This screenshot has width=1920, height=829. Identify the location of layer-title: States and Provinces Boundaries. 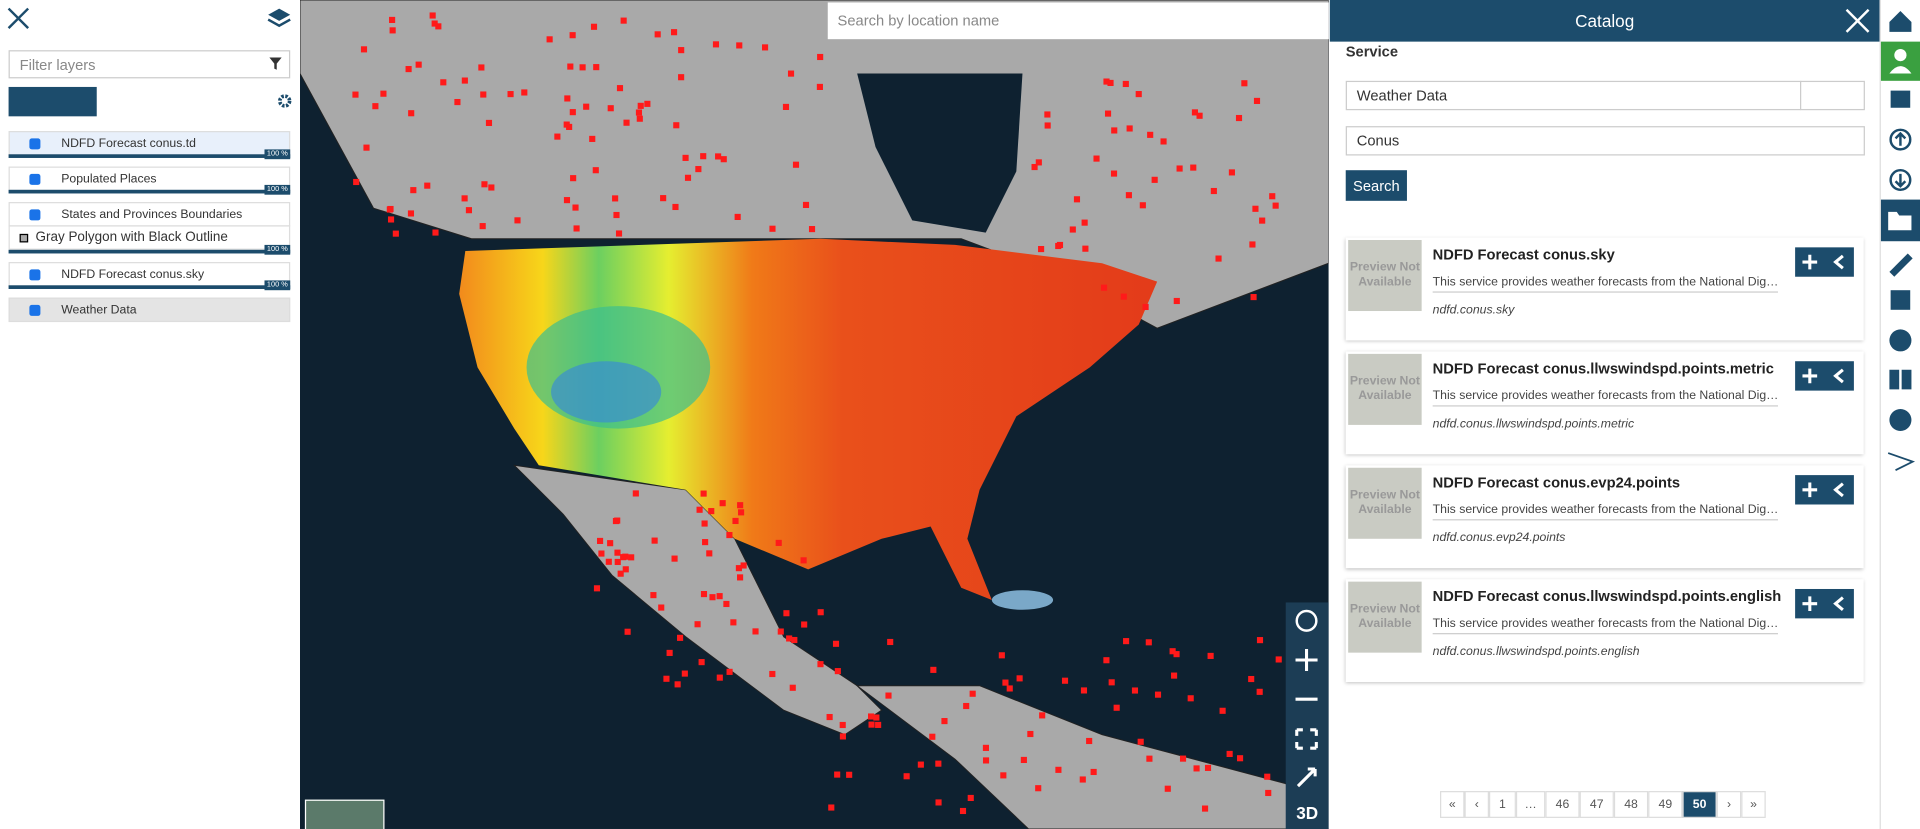
(152, 214).